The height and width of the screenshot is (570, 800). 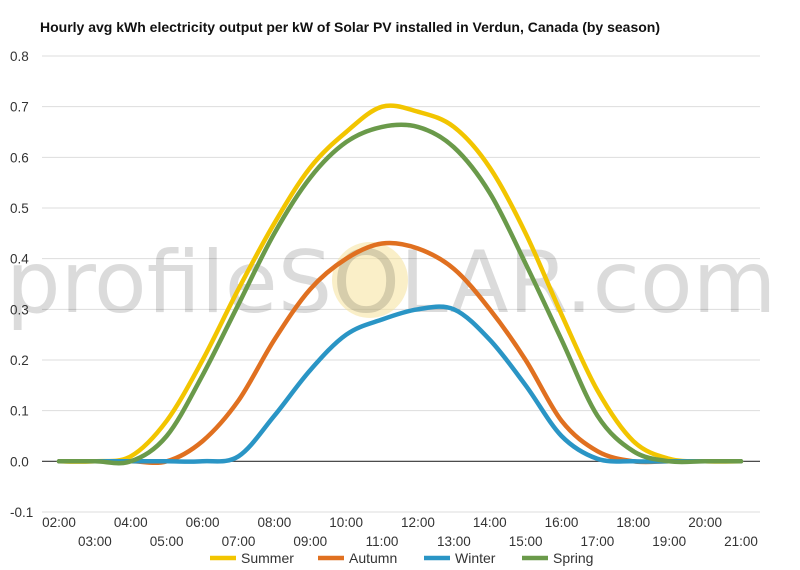 What do you see at coordinates (19, 461) in the screenshot?
I see `y-tick-label: 0.0` at bounding box center [19, 461].